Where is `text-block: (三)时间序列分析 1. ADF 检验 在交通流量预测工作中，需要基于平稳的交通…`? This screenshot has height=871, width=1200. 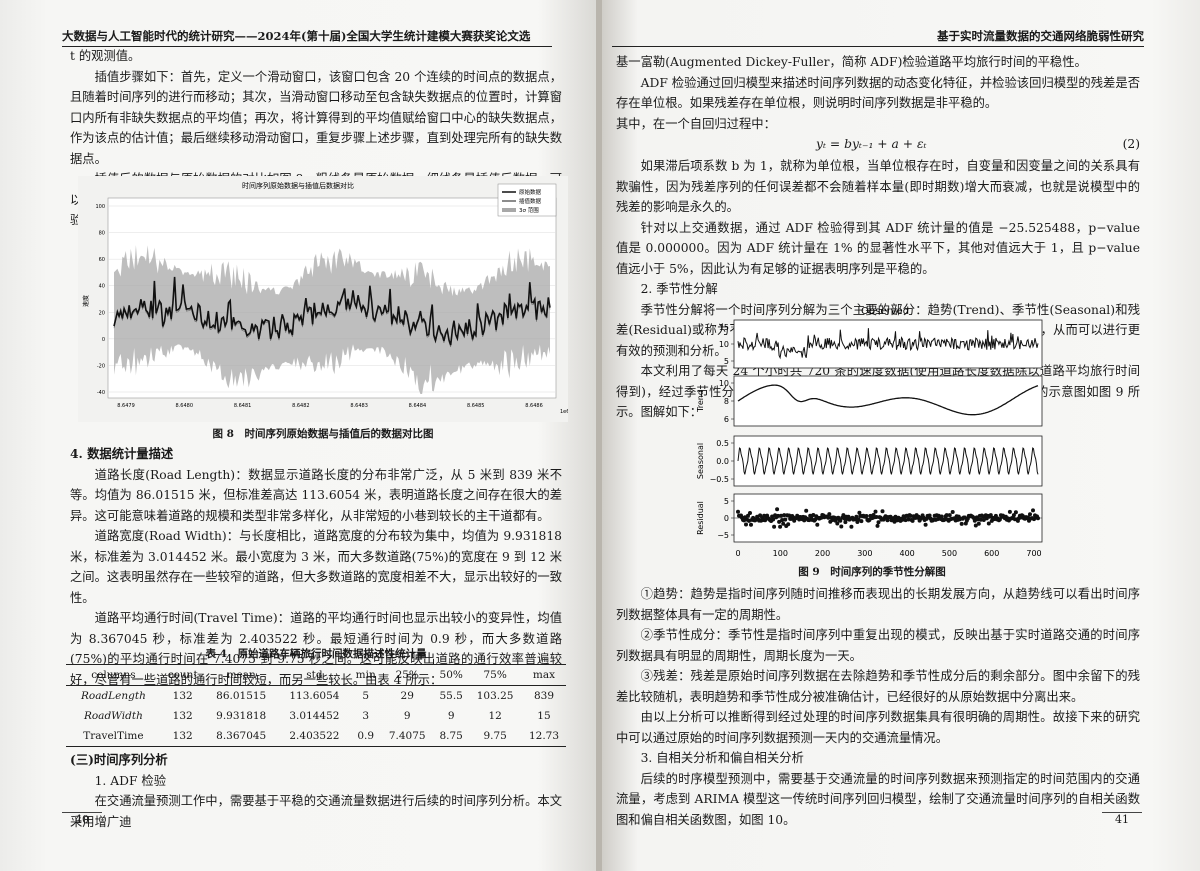 text-block: (三)时间序列分析 1. ADF 检验 在交通流量预测工作中，需要基于平稳的交通… is located at coordinates (316, 791).